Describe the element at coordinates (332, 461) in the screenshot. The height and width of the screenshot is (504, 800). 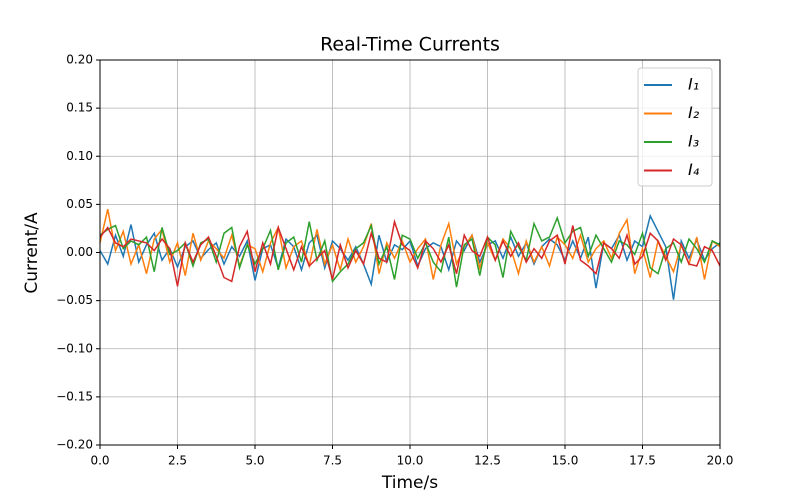
I see `x-tick-label: 7.5` at that location.